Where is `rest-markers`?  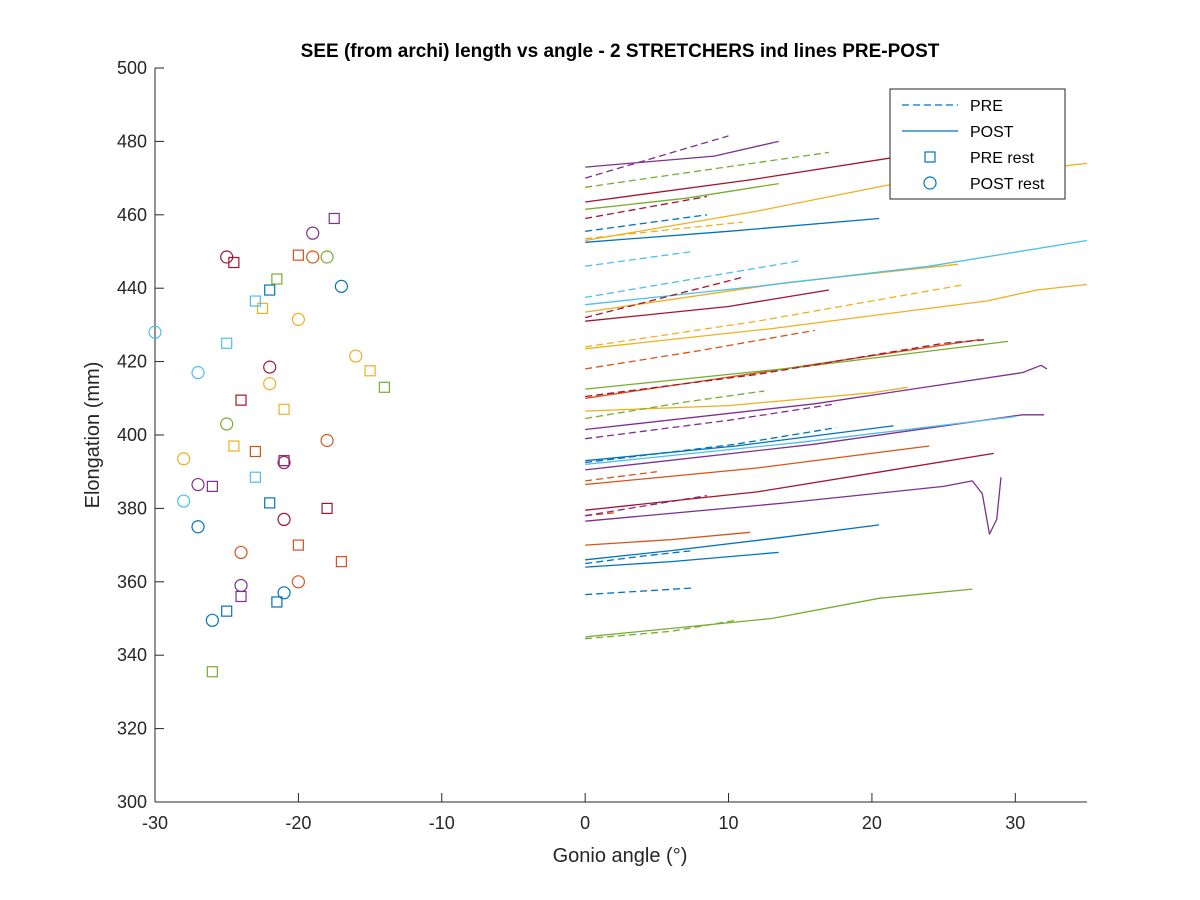 rest-markers is located at coordinates (269, 445).